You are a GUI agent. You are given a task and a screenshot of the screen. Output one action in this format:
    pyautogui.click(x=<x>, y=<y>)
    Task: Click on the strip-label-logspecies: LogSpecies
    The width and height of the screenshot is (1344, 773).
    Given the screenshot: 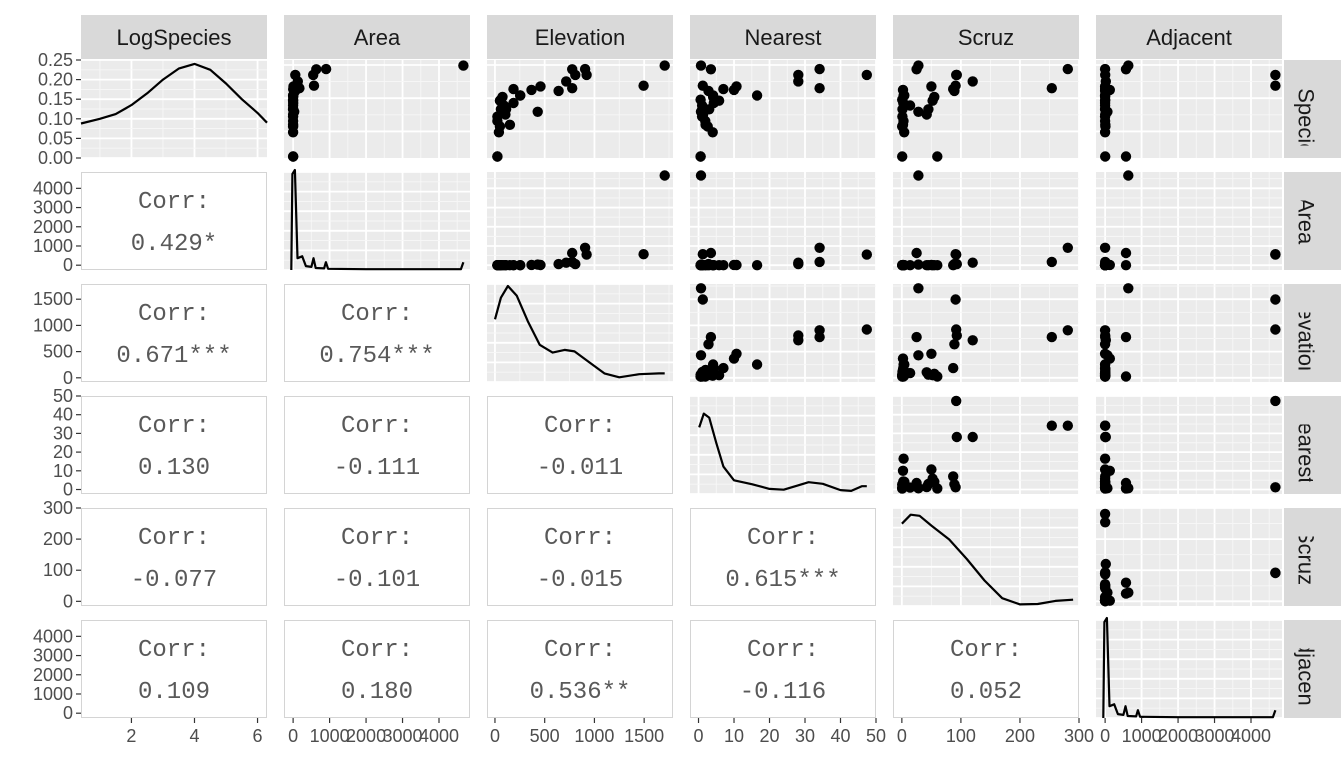 What is the action you would take?
    pyautogui.click(x=174, y=37)
    